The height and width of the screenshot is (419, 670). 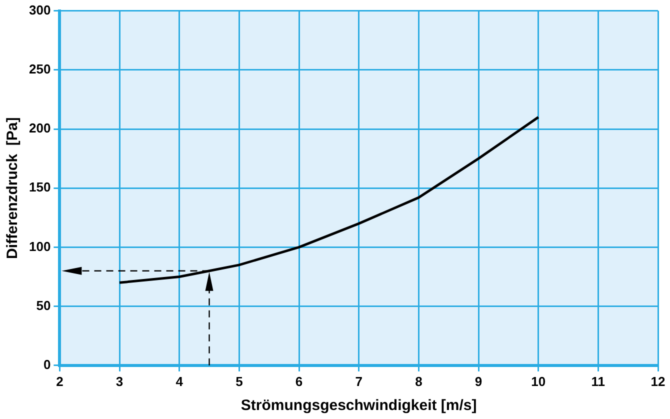 What do you see at coordinates (658, 381) in the screenshot?
I see `x-tick-label: 12` at bounding box center [658, 381].